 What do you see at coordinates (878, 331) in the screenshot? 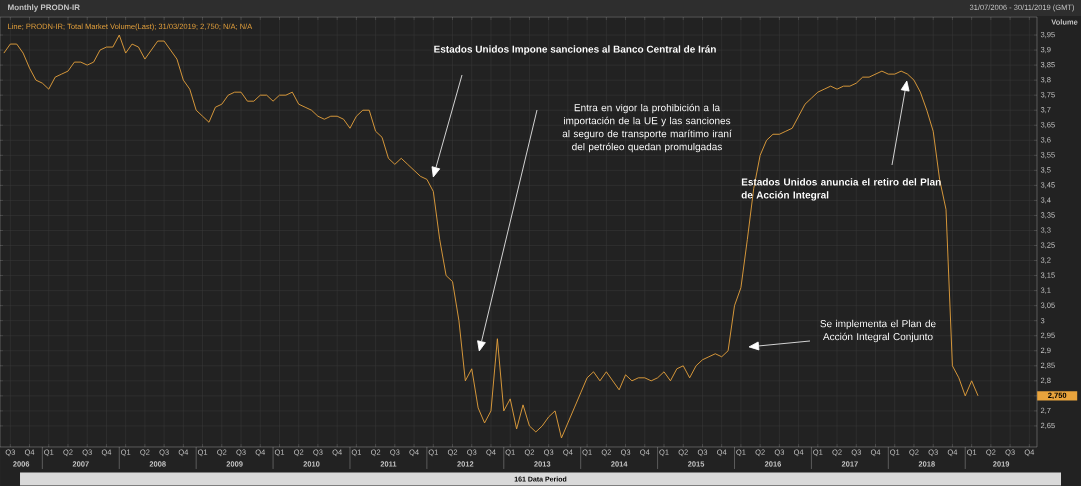
I see `annotation: Se implementa el Plan de Acción Integral Conjunto` at bounding box center [878, 331].